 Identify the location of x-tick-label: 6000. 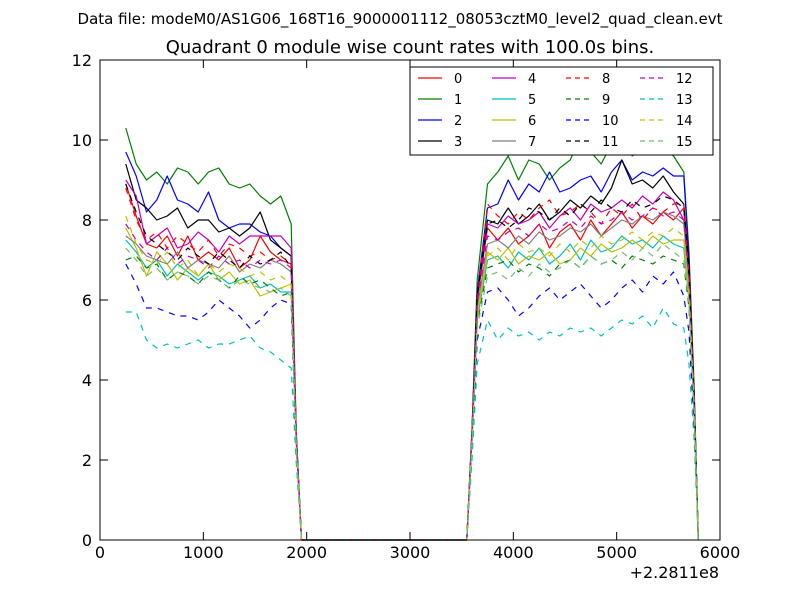
(720, 552).